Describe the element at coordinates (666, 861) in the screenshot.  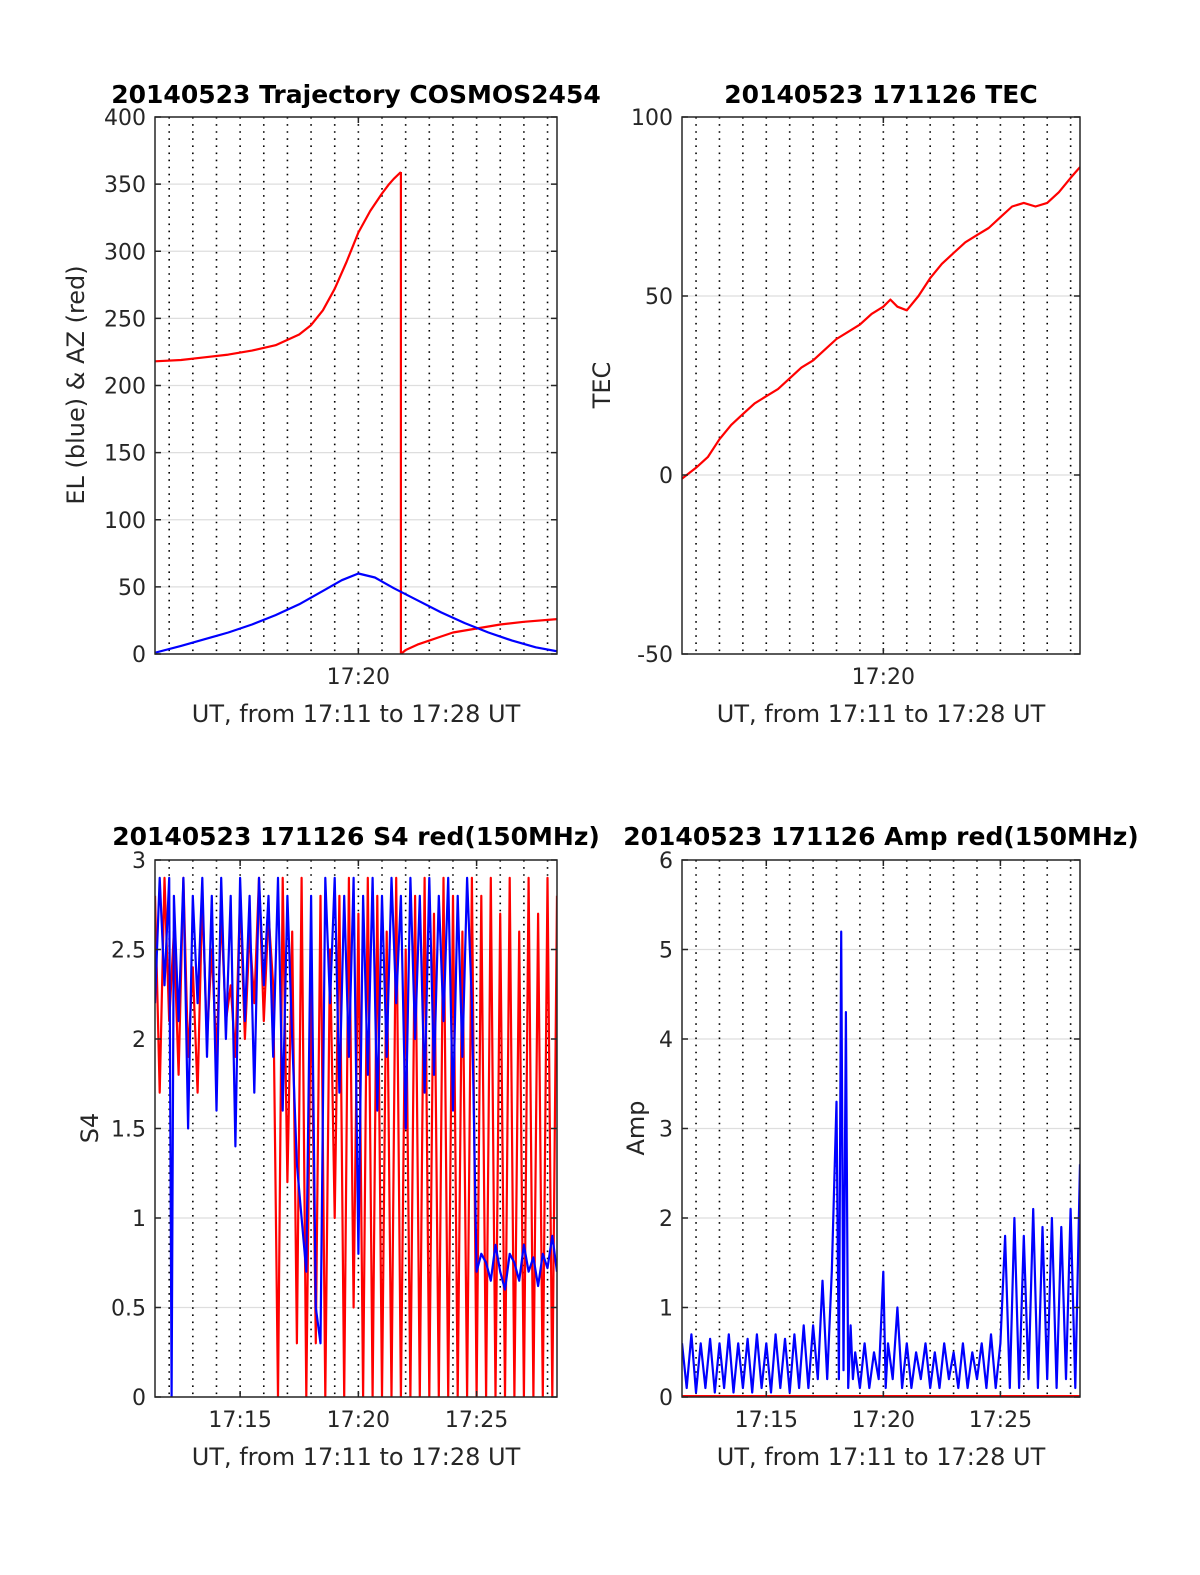
I see `amp-ytick-label: 6` at that location.